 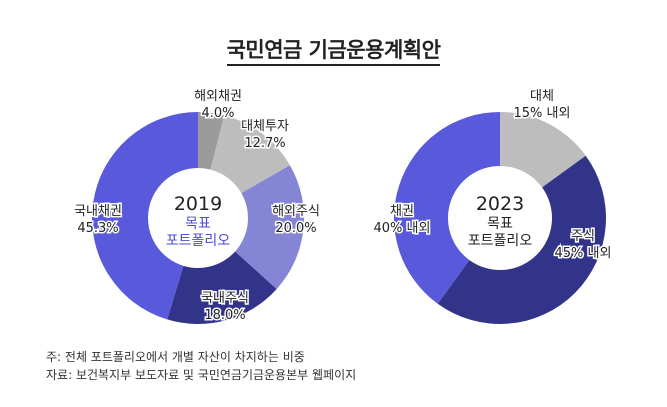 What do you see at coordinates (583, 236) in the screenshot?
I see `slice-label: 주식` at bounding box center [583, 236].